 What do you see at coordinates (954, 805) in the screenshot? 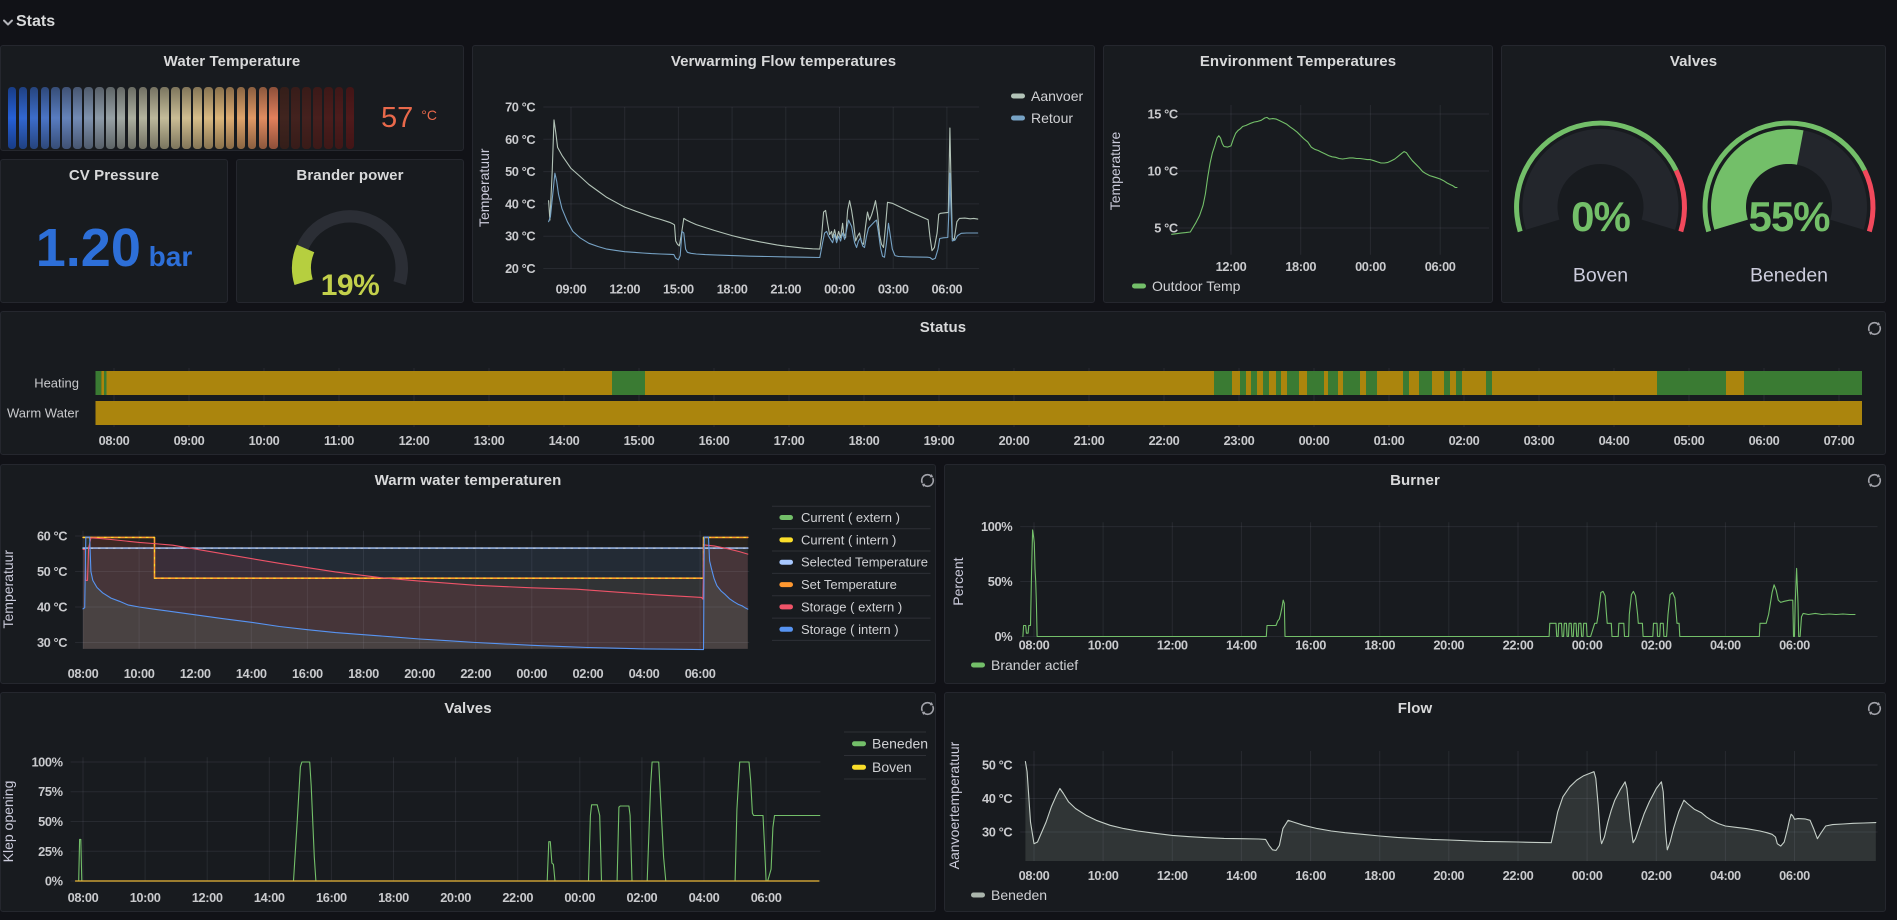
I see `svg-text: Aanvoertemperatuur` at bounding box center [954, 805].